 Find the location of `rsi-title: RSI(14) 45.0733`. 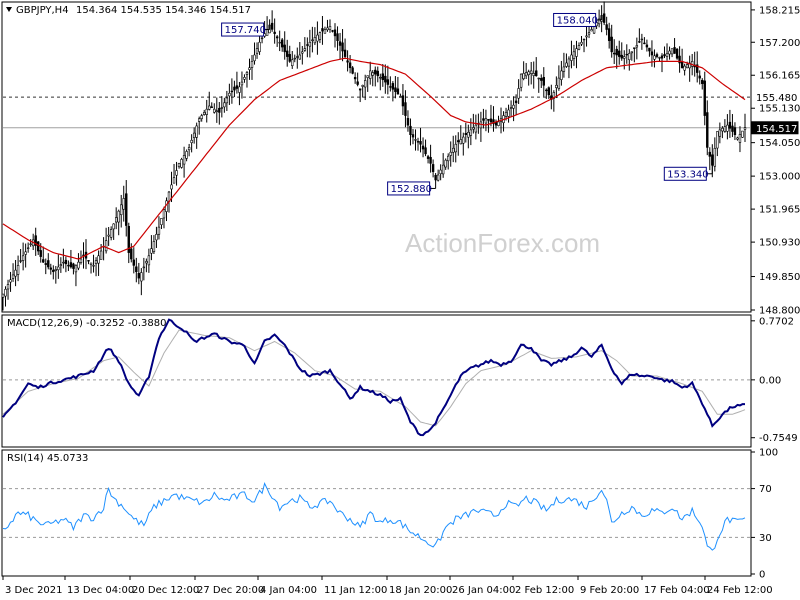

rsi-title: RSI(14) 45.0733 is located at coordinates (47, 458).